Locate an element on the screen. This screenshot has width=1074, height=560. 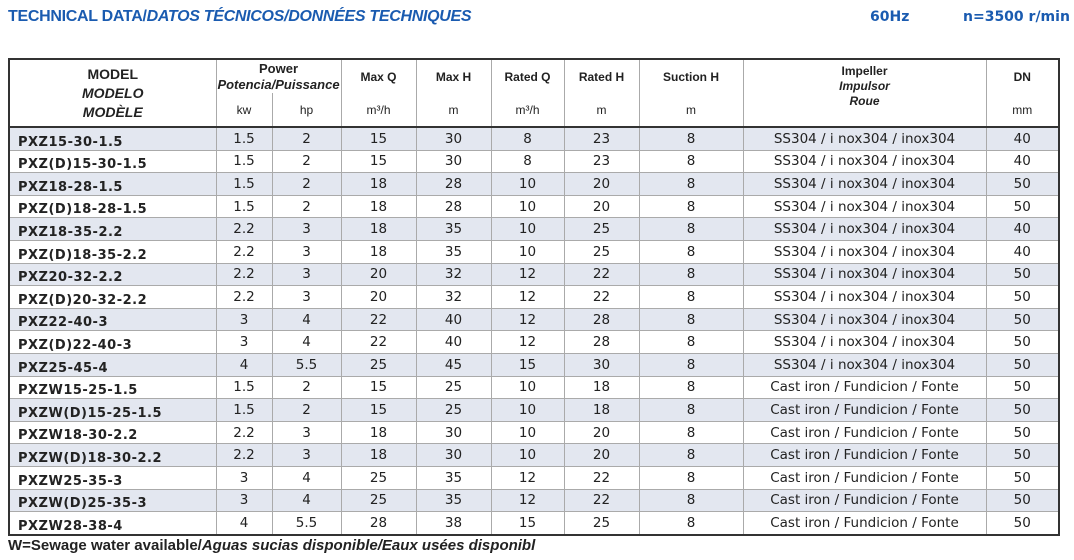
cell-rated-h: 20 is located at coordinates (601, 206).